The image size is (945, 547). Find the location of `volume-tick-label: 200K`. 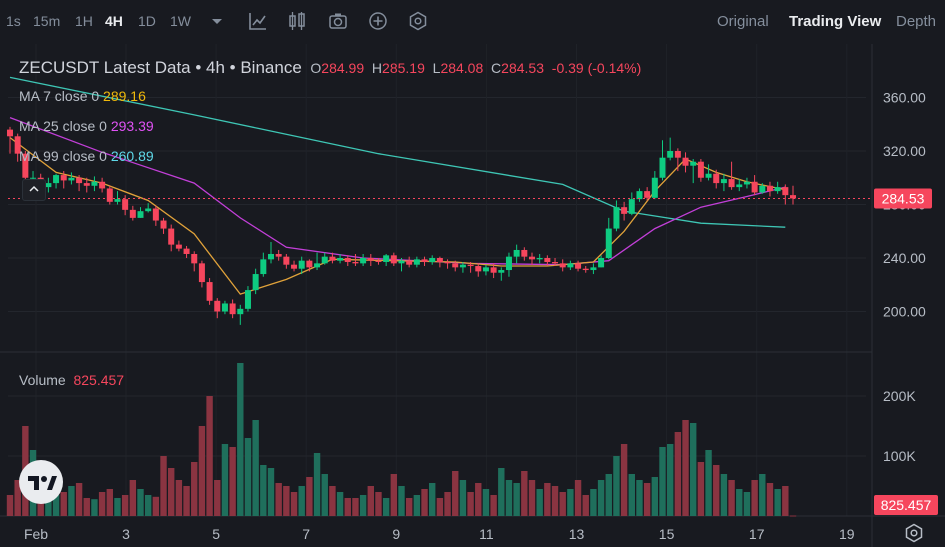

volume-tick-label: 200K is located at coordinates (899, 396).